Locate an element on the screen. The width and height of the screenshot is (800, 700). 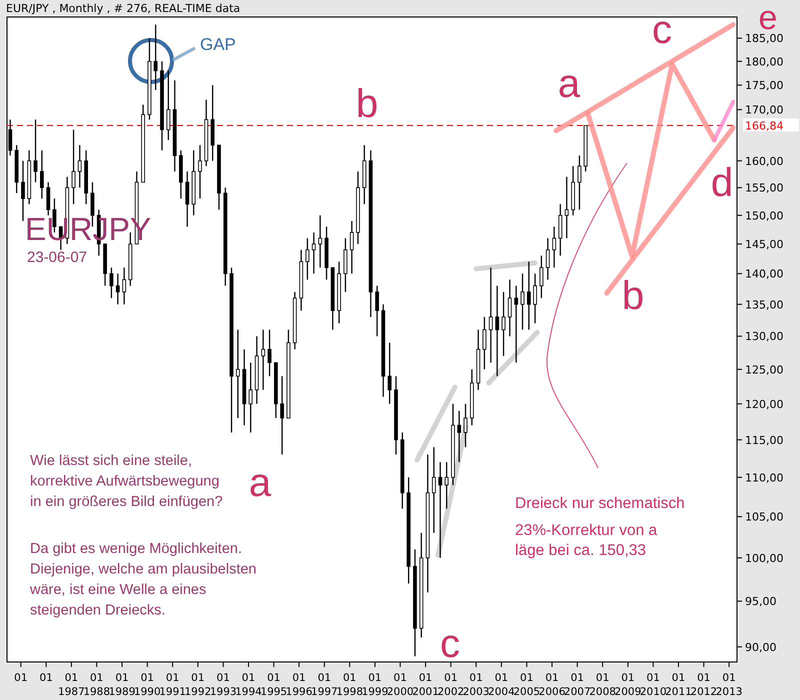
x-tick-label: 01 1997 is located at coordinates (324, 685).